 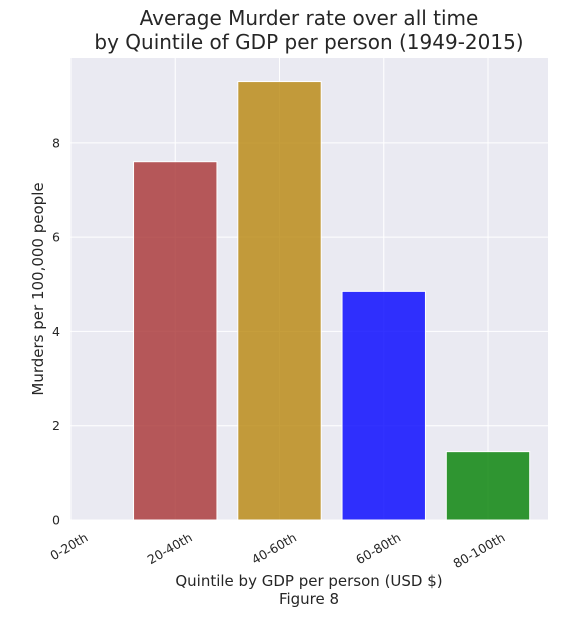 I want to click on figure-caption: Figure 8, so click(x=309, y=599).